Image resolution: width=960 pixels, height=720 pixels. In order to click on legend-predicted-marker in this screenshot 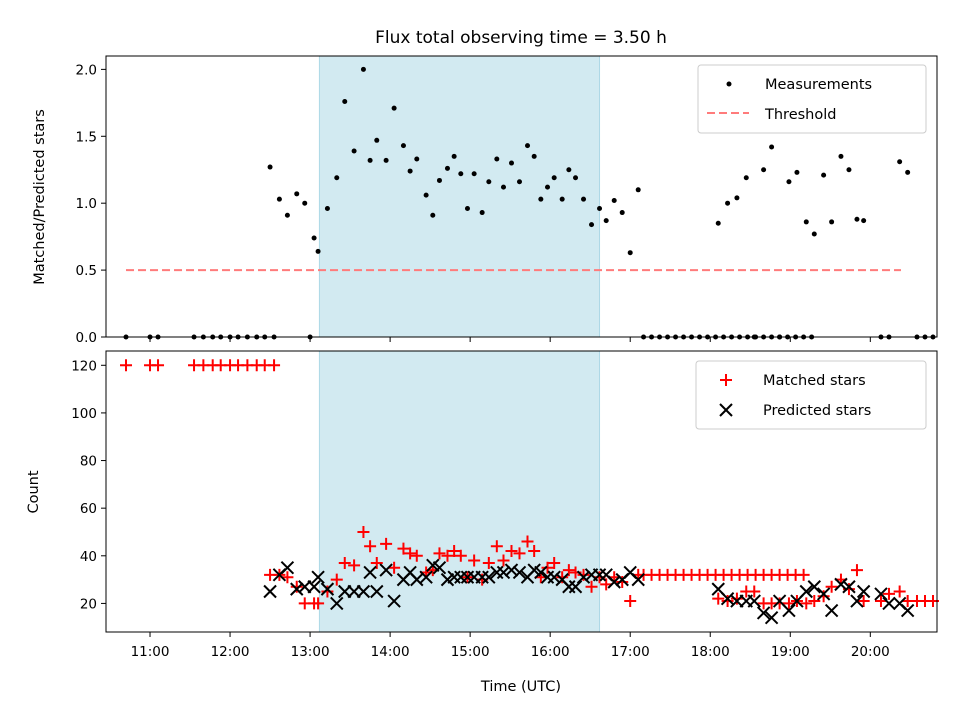, I will do `click(726, 410)`.